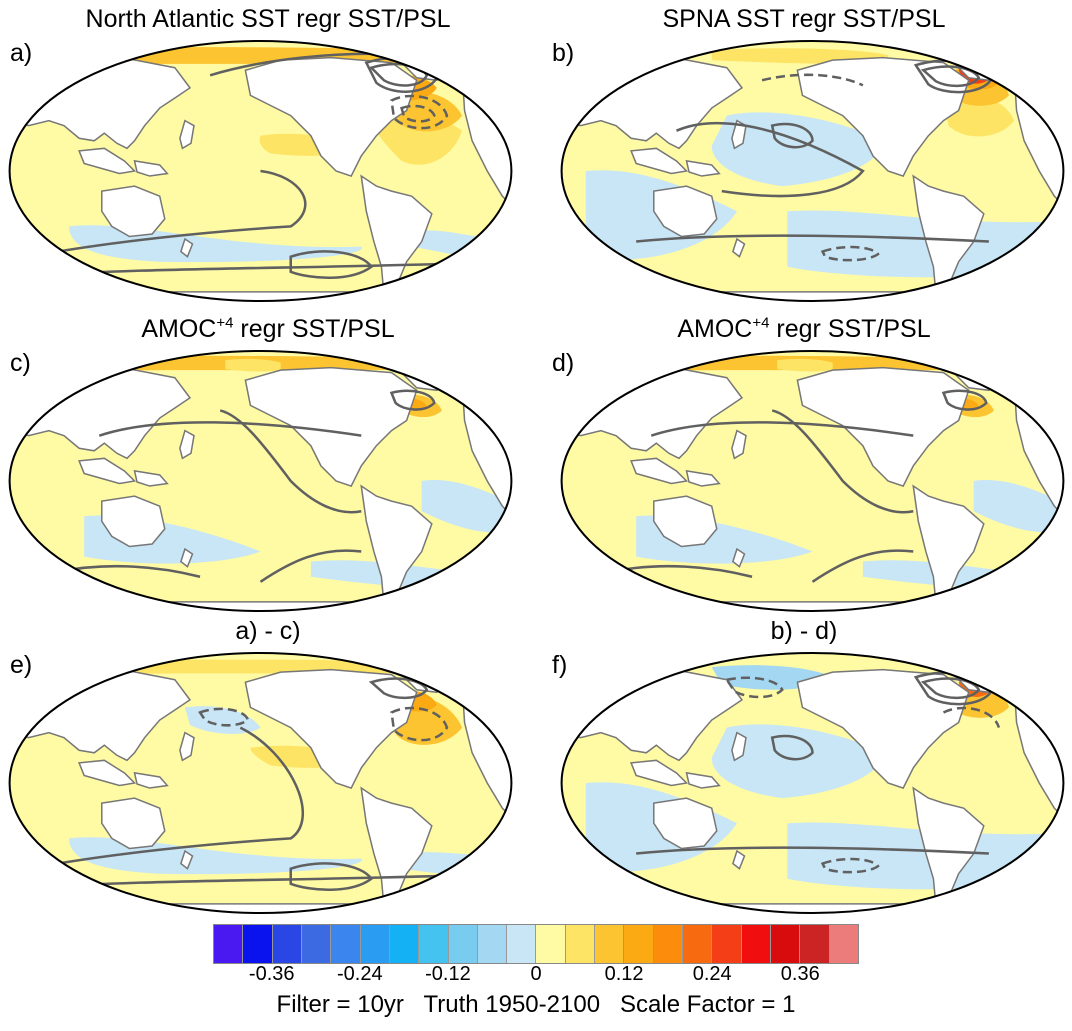  Describe the element at coordinates (563, 53) in the screenshot. I see `panel-letter: b)` at that location.